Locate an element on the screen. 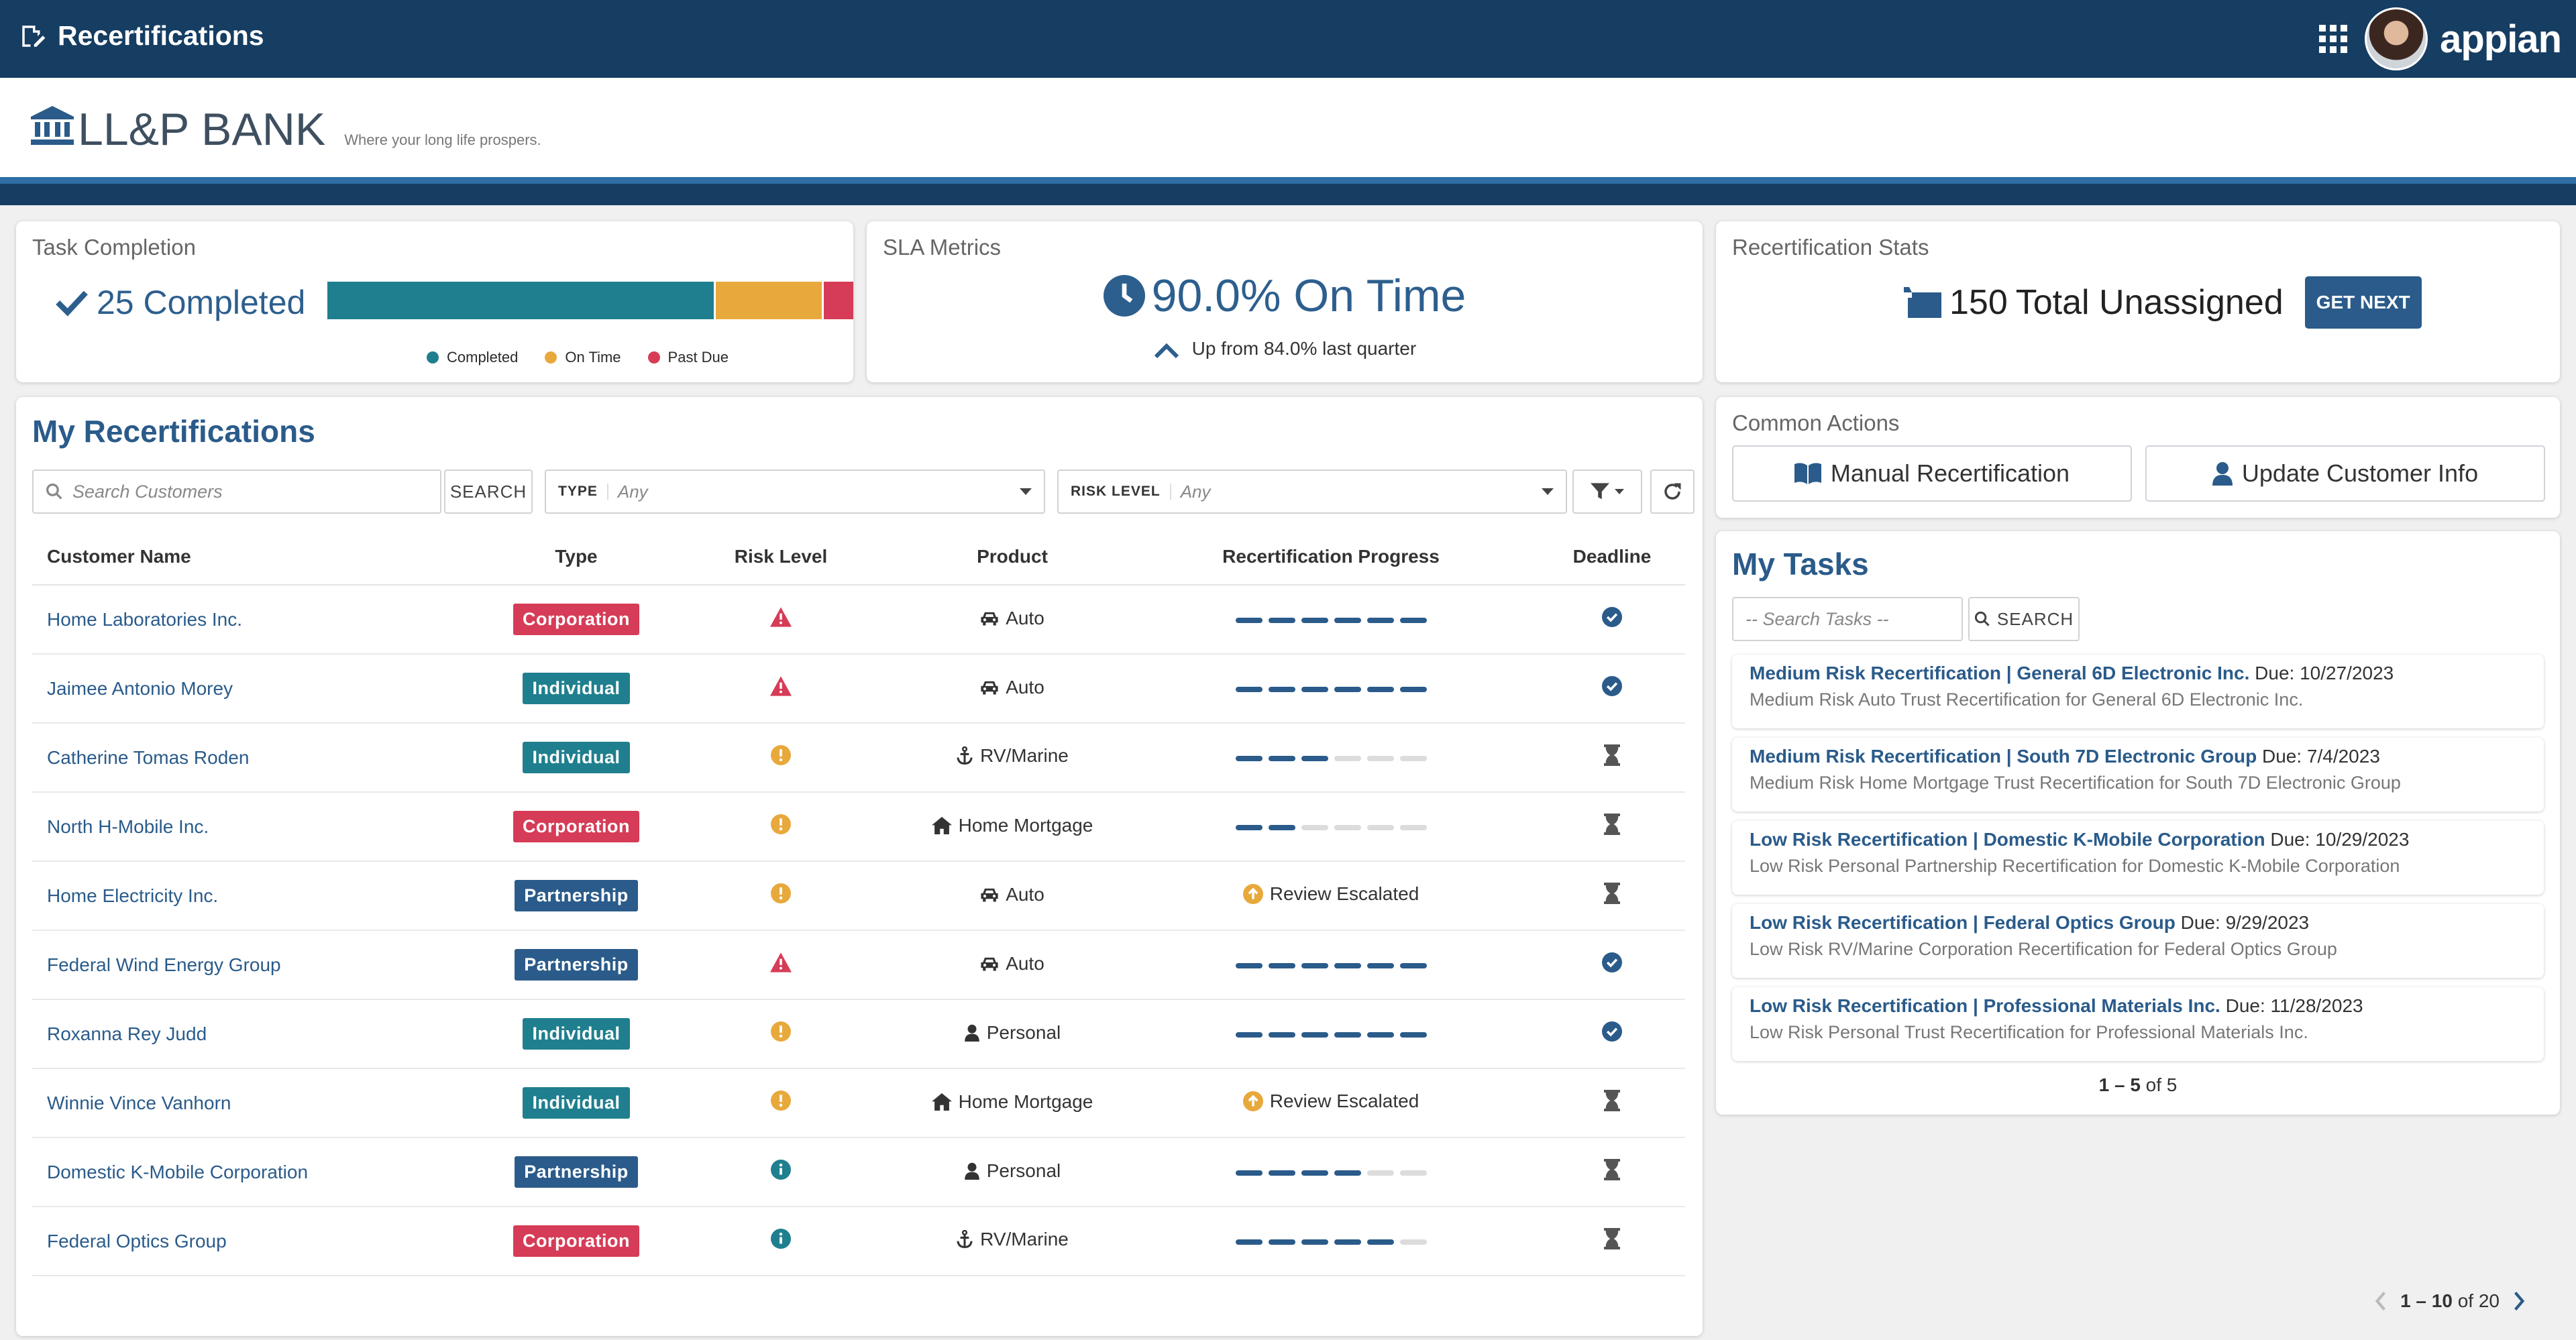  app-grid-icon is located at coordinates (2333, 39).